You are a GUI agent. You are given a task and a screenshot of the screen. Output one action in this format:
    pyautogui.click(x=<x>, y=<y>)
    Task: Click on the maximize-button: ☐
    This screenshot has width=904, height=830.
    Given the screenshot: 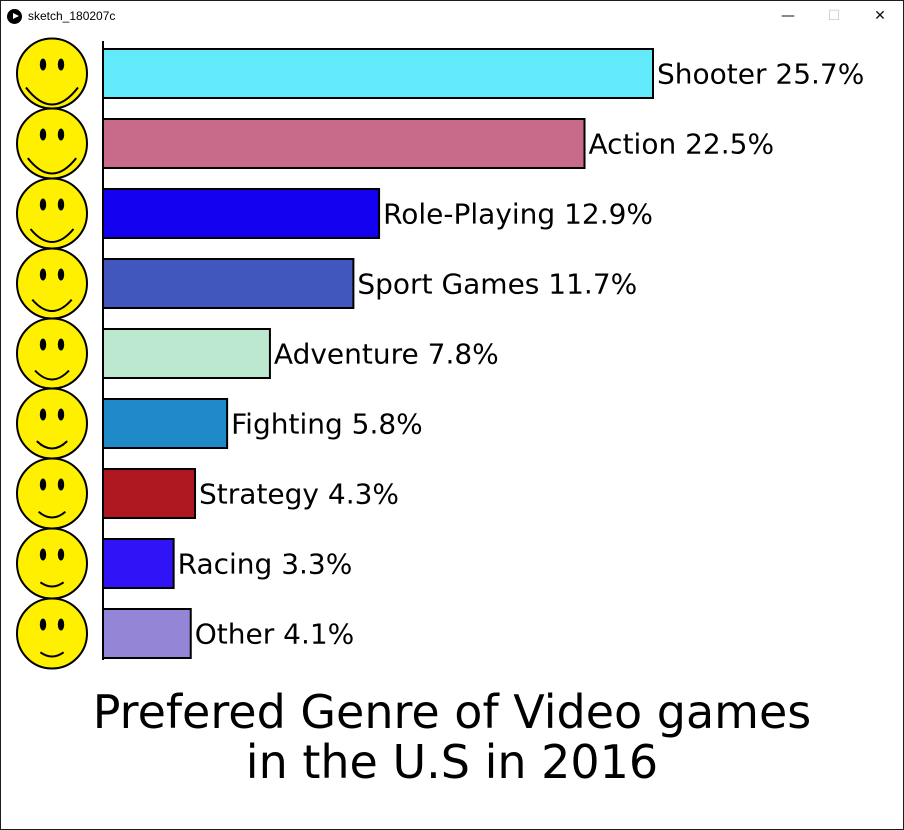 What is the action you would take?
    pyautogui.click(x=834, y=16)
    